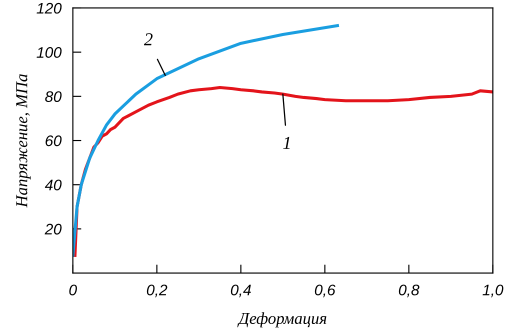 The height and width of the screenshot is (333, 506). I want to click on y-tick-label: 20, so click(53, 229).